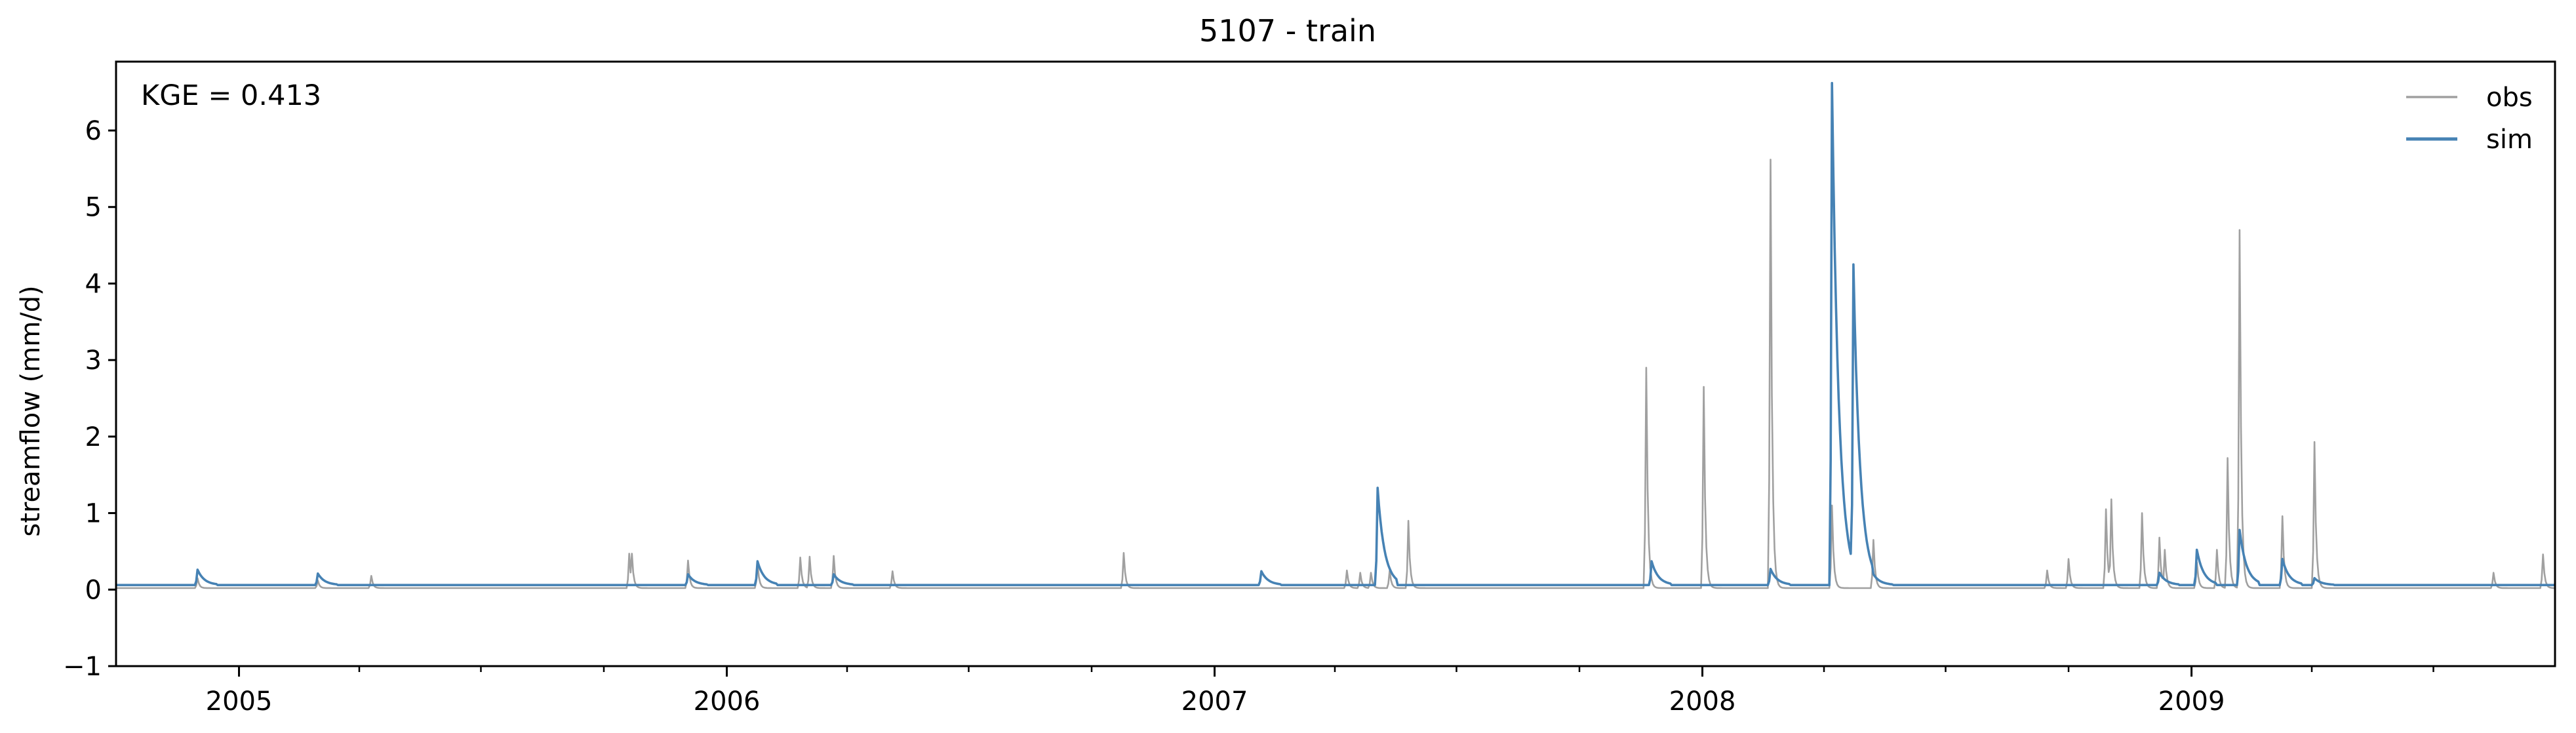 The width and height of the screenshot is (2576, 733). Describe the element at coordinates (93, 131) in the screenshot. I see `y-tick-label: 6` at that location.